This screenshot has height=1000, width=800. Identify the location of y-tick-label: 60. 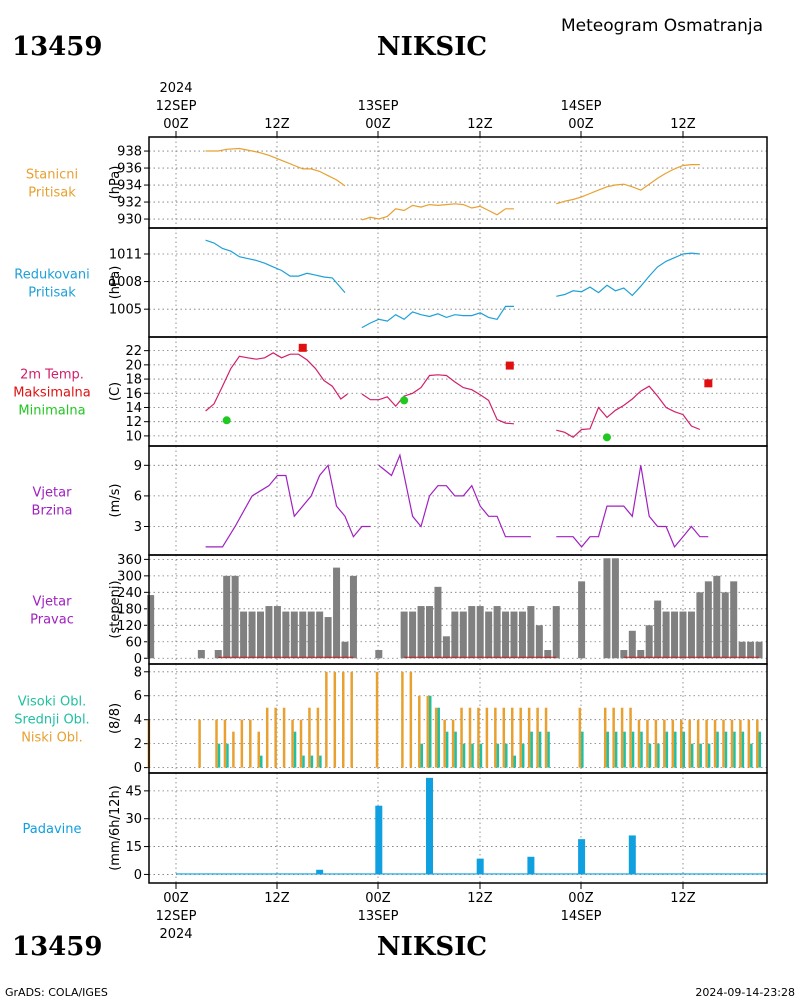
(133, 642).